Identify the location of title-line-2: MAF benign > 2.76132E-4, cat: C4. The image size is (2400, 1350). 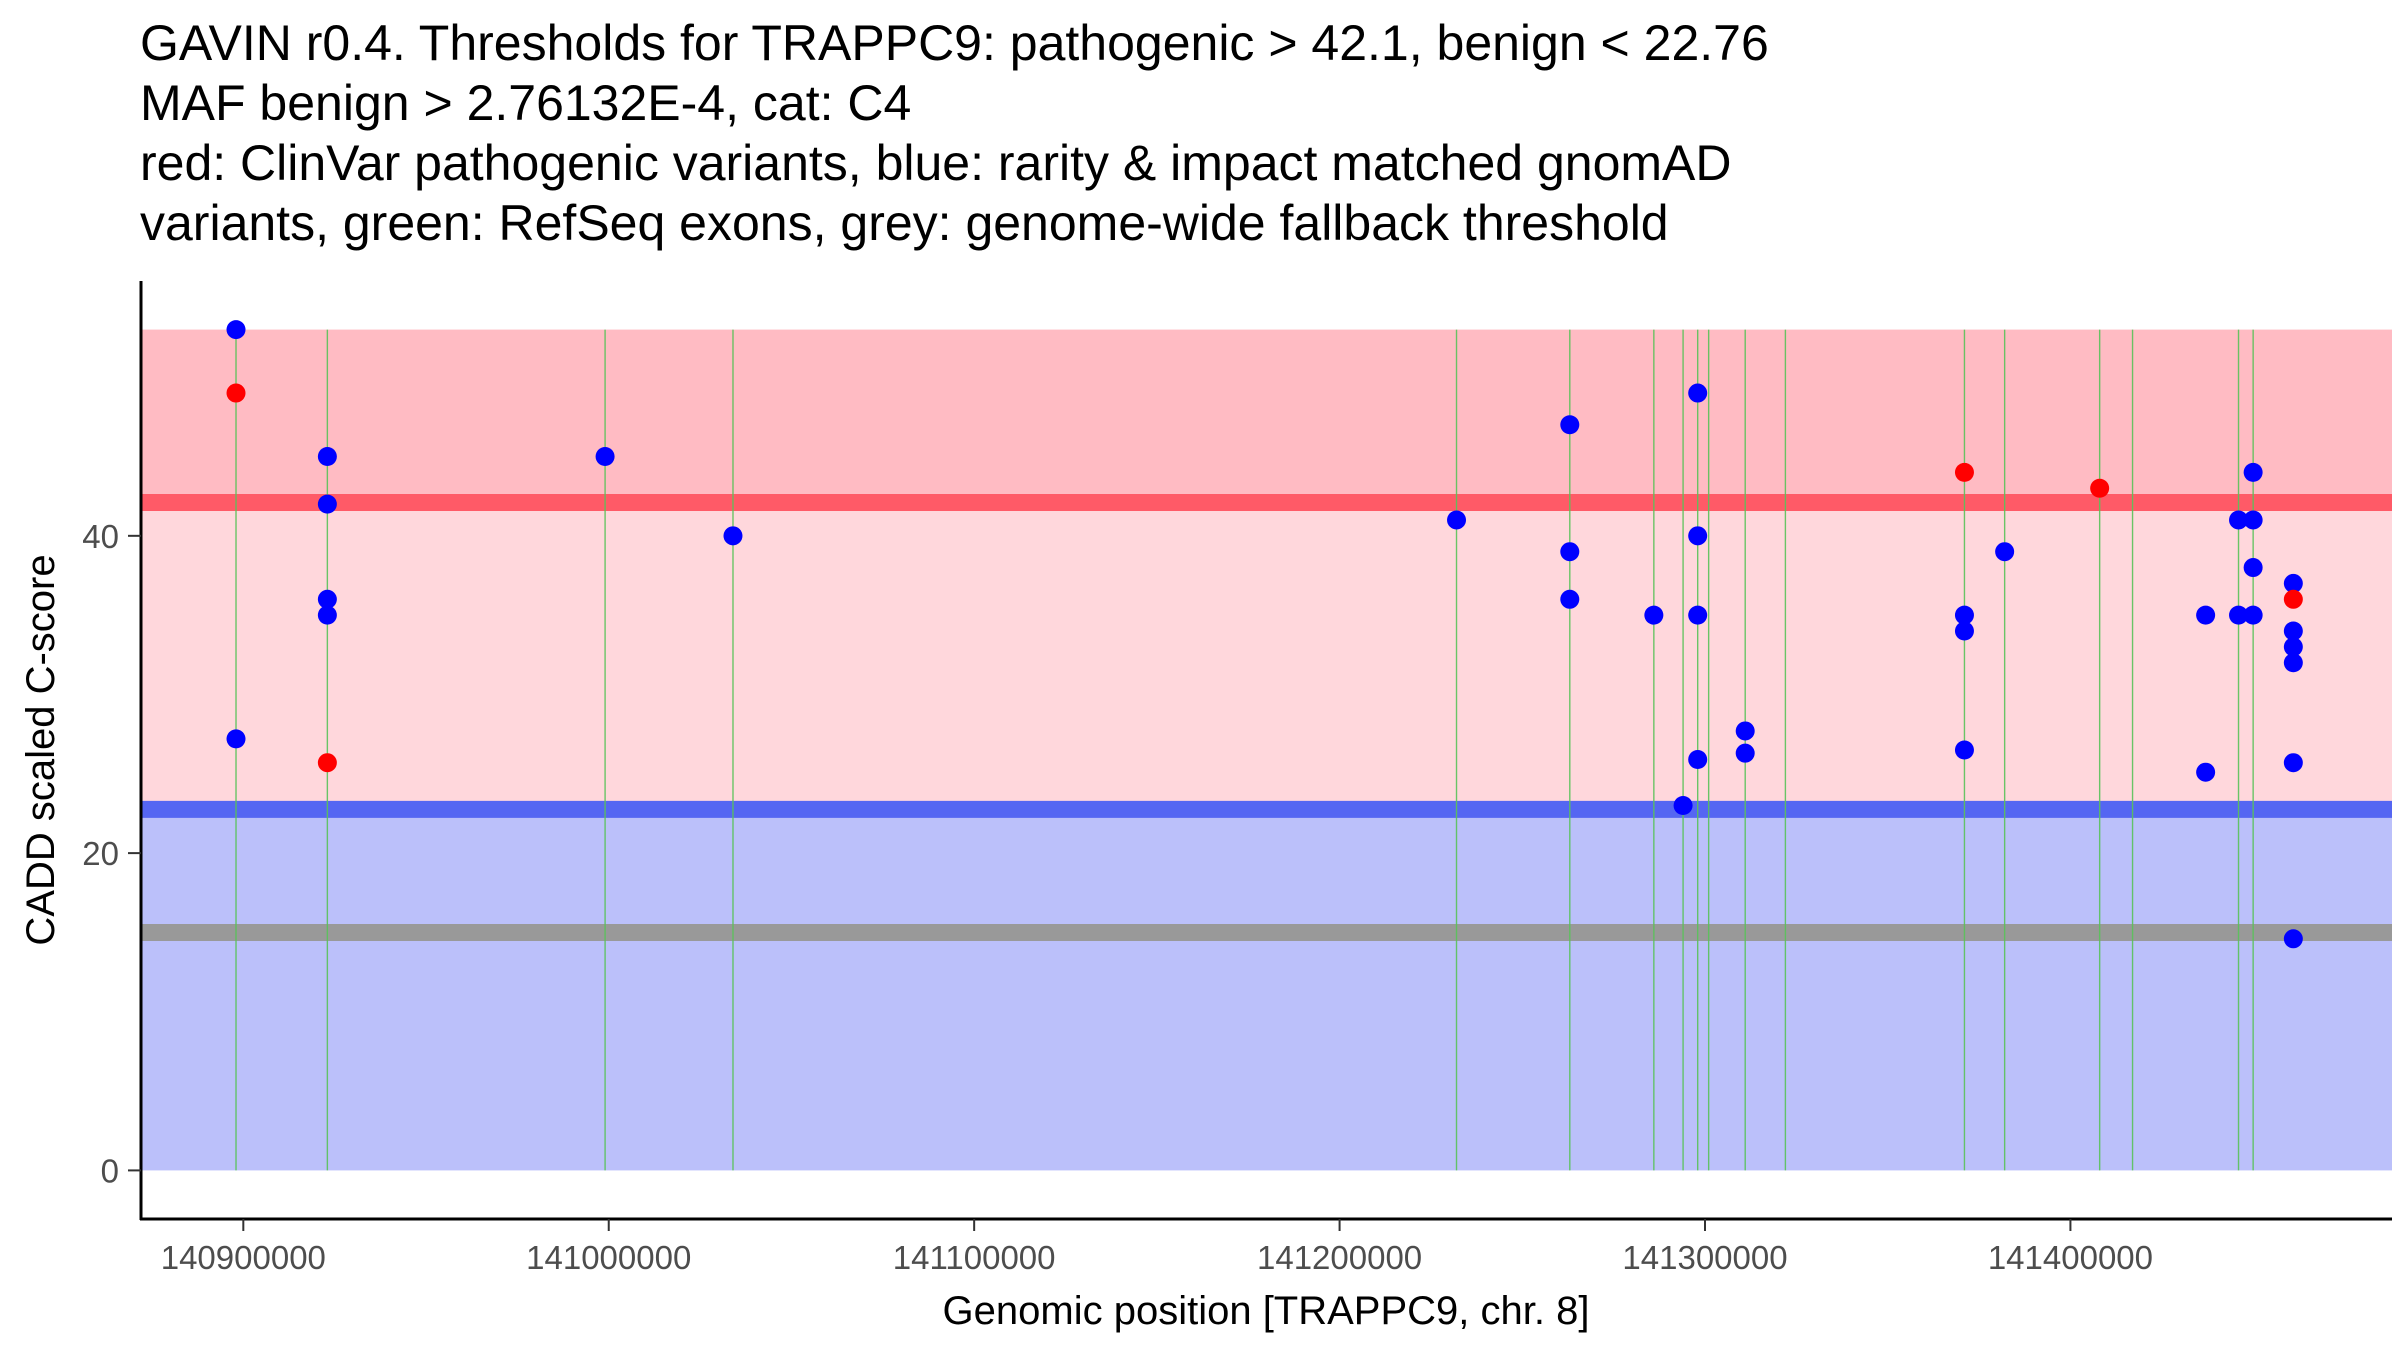
(525, 103).